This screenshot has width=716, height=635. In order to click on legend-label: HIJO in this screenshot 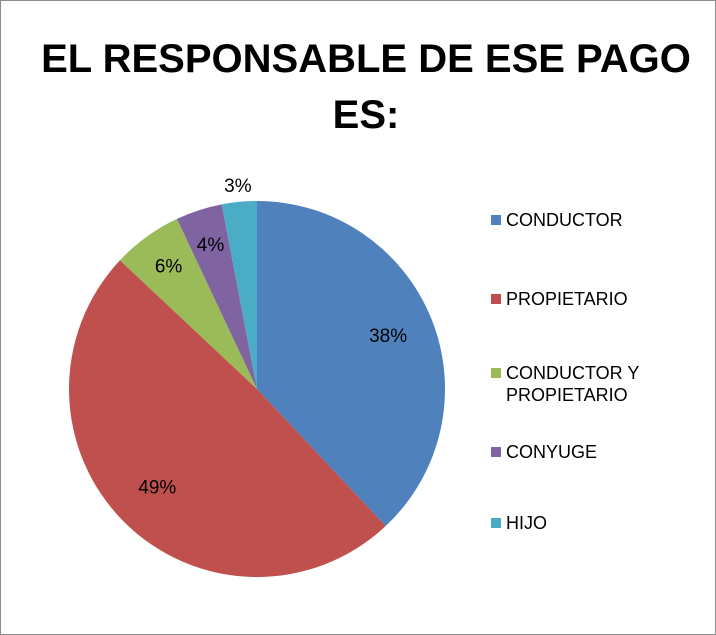, I will do `click(527, 523)`.